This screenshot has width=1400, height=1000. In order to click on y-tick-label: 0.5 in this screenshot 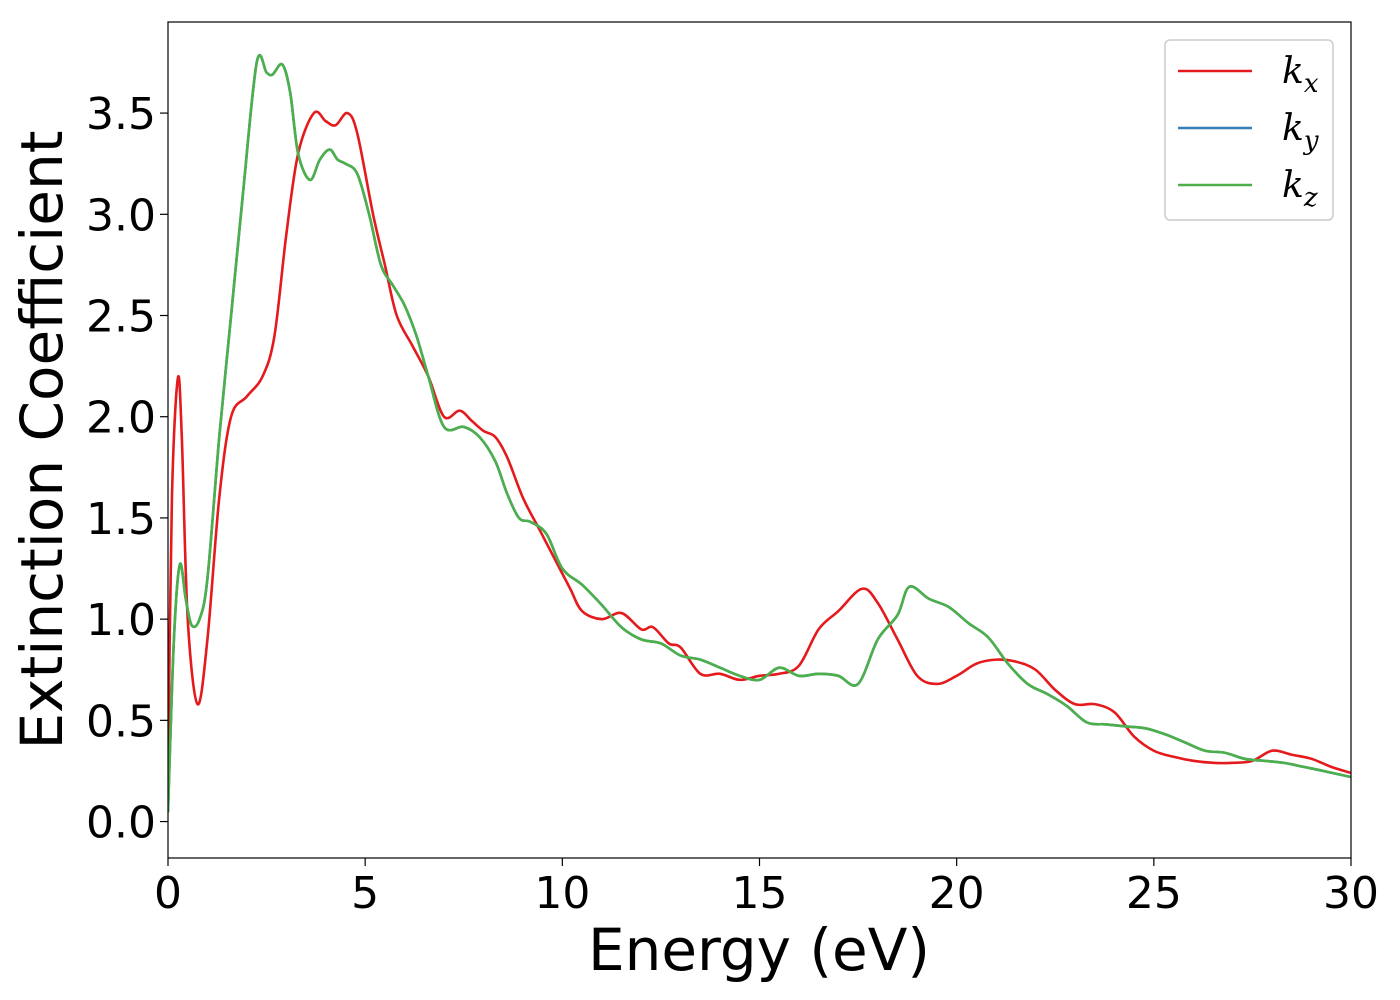, I will do `click(121, 721)`.